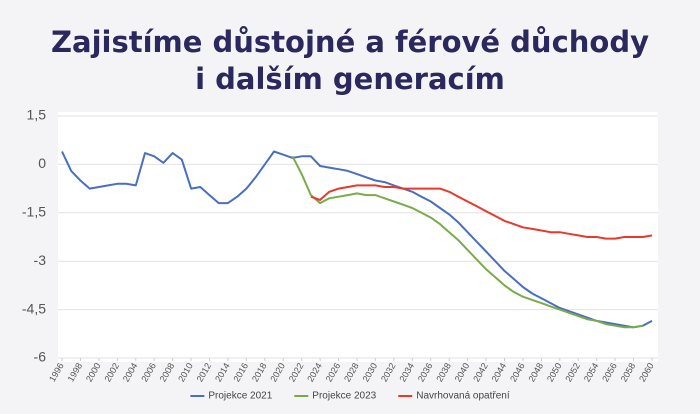  Describe the element at coordinates (34, 212) in the screenshot. I see `y-tick-label: -1,5` at that location.